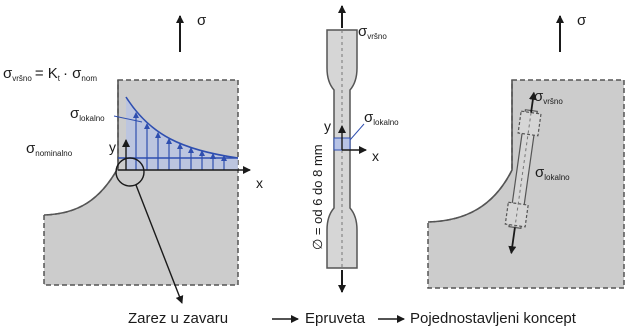 The height and width of the screenshot is (331, 636). What do you see at coordinates (354, 149) in the screenshot?
I see `middle-panel: x y σvršno σlokalno ∅ = od 6 do 8 mm` at bounding box center [354, 149].